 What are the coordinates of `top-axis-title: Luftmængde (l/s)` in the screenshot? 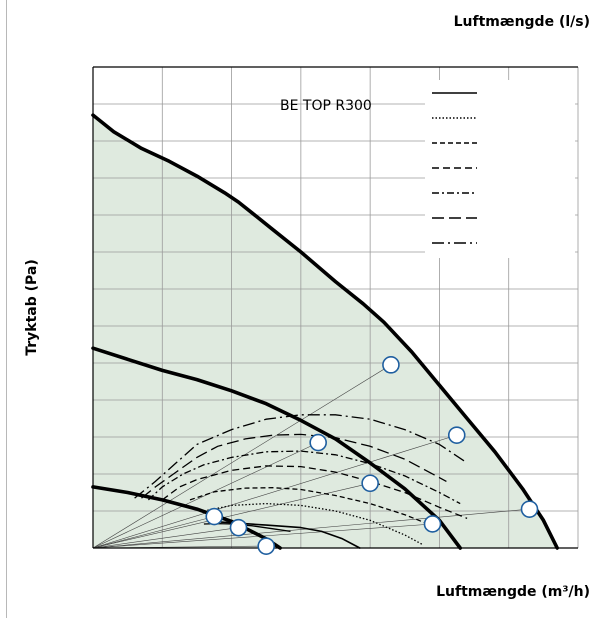 It's located at (522, 22).